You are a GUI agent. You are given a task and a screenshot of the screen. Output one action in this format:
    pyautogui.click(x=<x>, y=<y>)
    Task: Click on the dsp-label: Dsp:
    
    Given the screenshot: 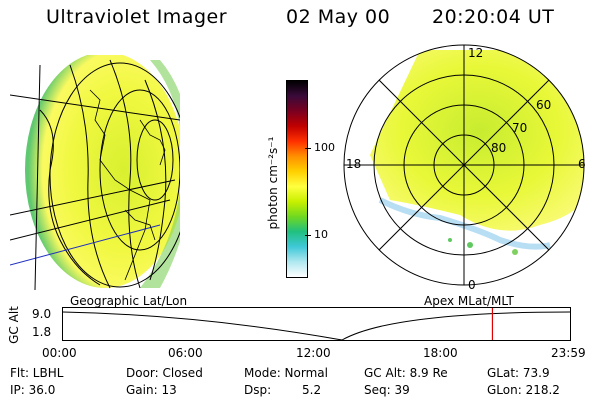 What is the action you would take?
    pyautogui.click(x=258, y=390)
    